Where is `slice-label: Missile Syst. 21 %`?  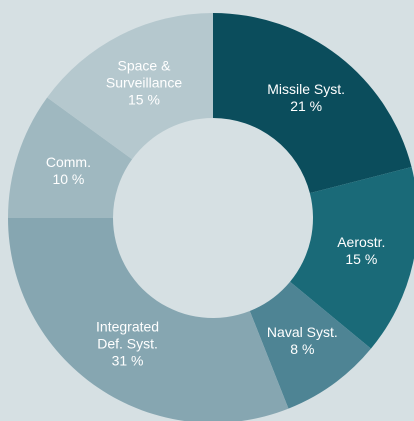 slice-label: Missile Syst. 21 % is located at coordinates (306, 98).